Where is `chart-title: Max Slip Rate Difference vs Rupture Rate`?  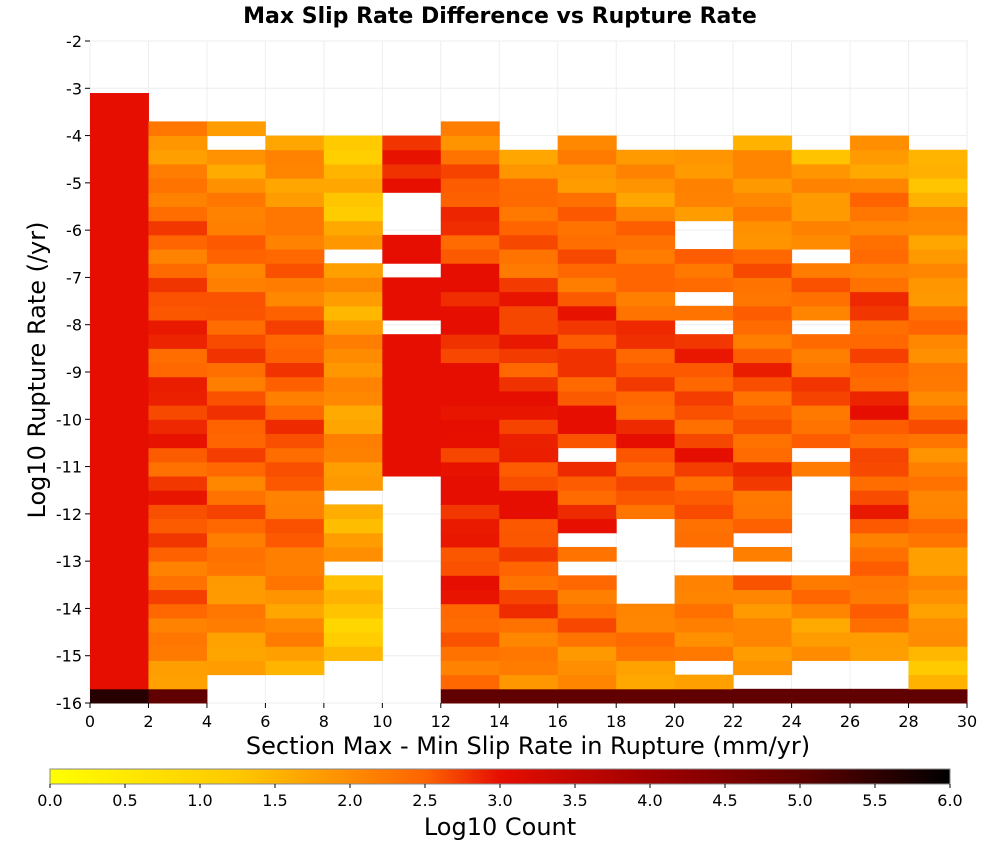 chart-title: Max Slip Rate Difference vs Rupture Rate is located at coordinates (500, 16).